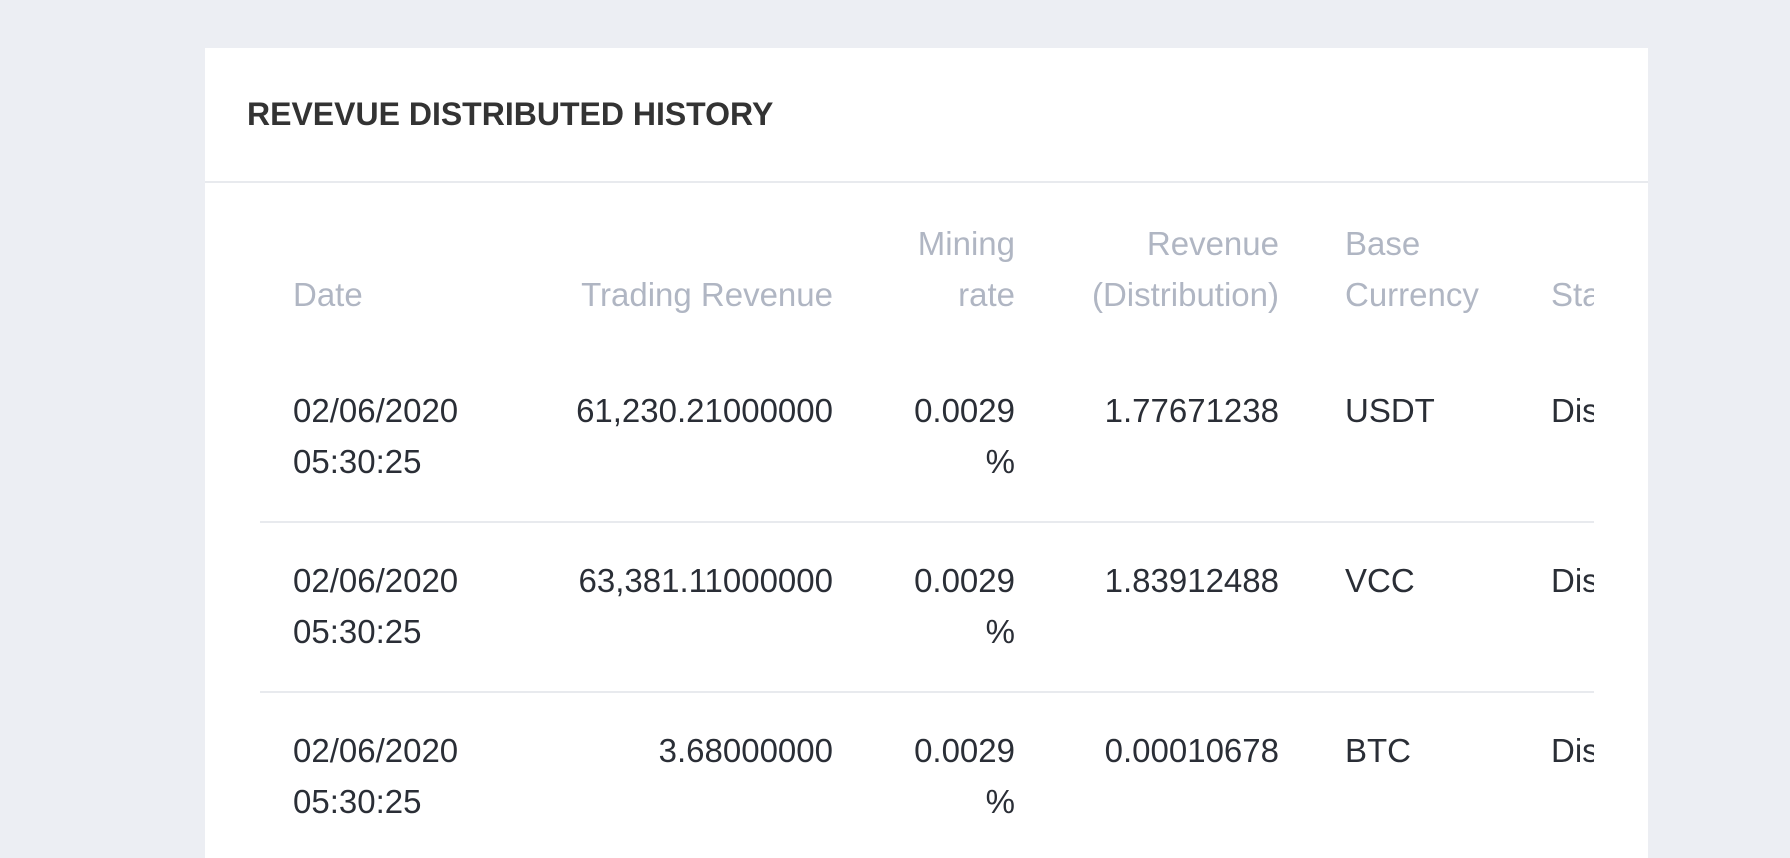 Image resolution: width=1790 pixels, height=858 pixels. I want to click on table-cell: 3.68000000, so click(745, 750).